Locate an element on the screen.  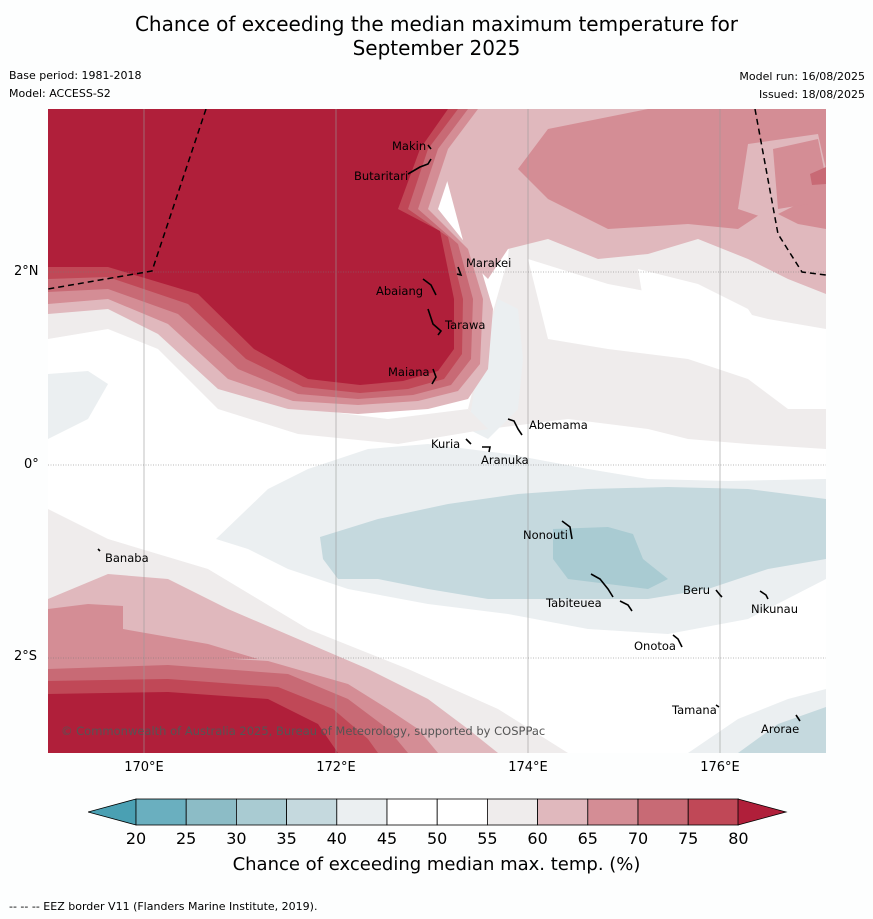
colorbar-tick-label: 55 is located at coordinates (487, 838).